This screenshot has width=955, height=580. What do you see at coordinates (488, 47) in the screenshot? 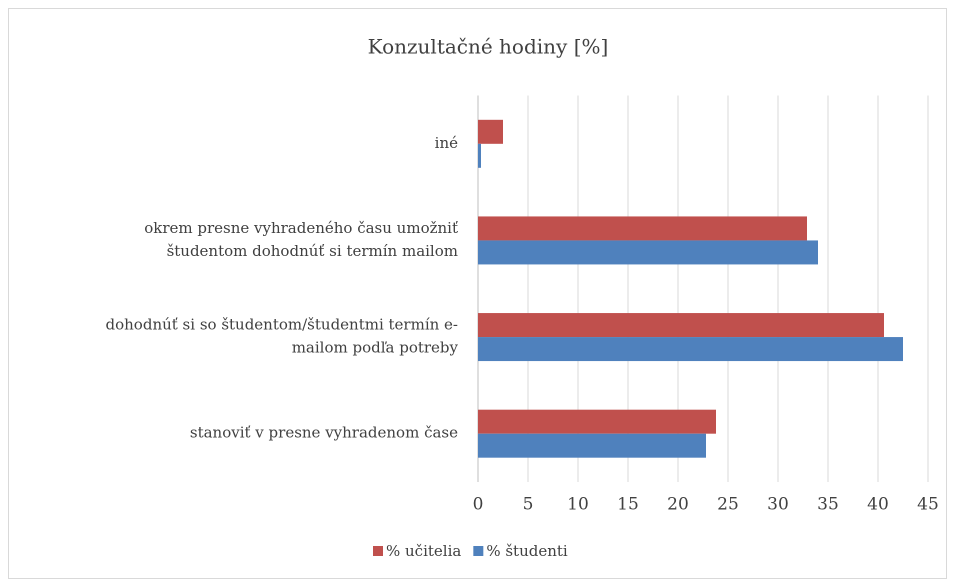
I see `chart-title: Konzultačné hodiny [%]` at bounding box center [488, 47].